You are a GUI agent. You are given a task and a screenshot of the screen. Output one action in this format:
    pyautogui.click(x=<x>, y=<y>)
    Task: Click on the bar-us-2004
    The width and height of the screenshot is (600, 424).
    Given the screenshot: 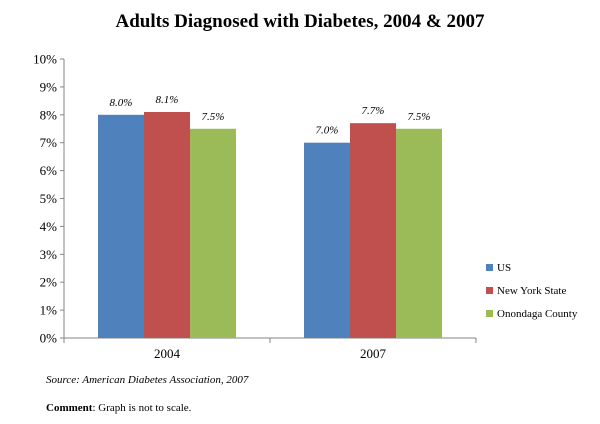 What is the action you would take?
    pyautogui.click(x=121, y=226)
    